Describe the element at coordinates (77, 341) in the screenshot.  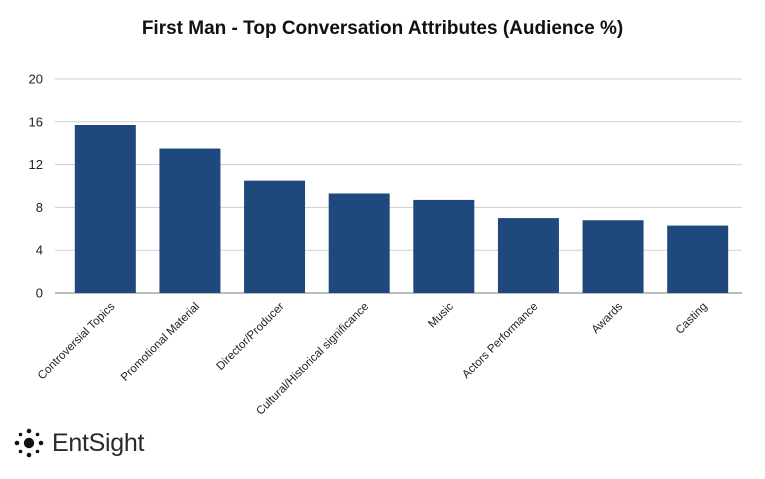
I see `x-tick-label: Controversial Topics` at that location.